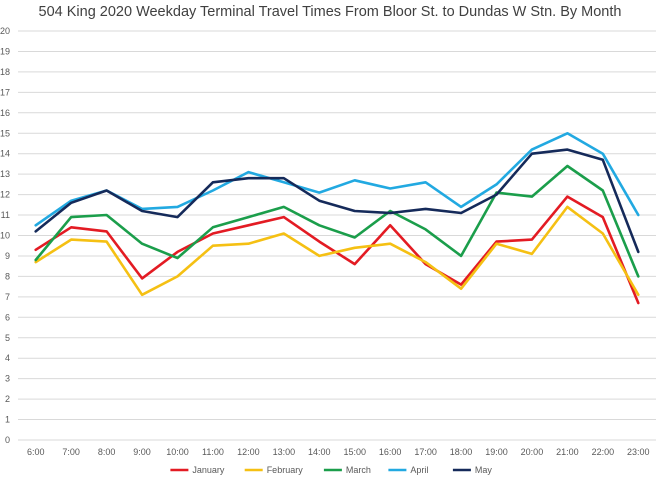 This screenshot has height=481, width=660. What do you see at coordinates (319, 452) in the screenshot?
I see `x-tick-label: 14:00` at bounding box center [319, 452].